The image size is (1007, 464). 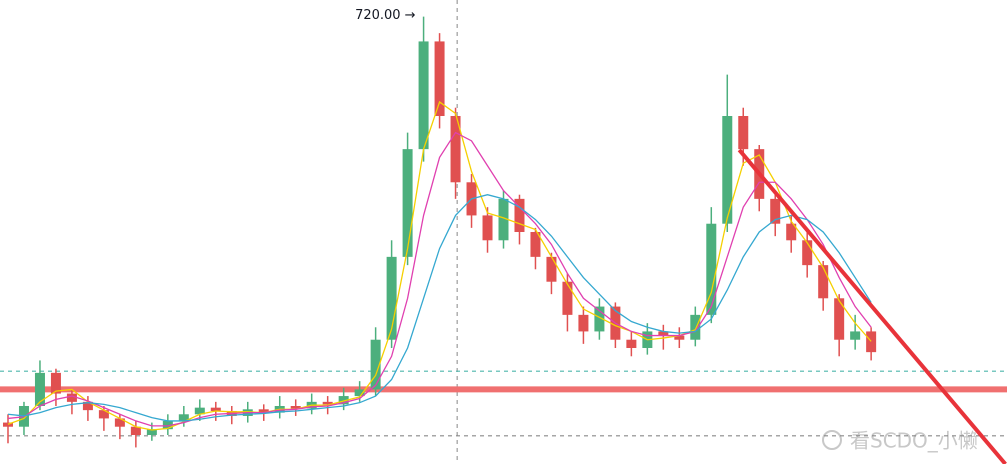 I want to click on watermark-icon, so click(x=832, y=440).